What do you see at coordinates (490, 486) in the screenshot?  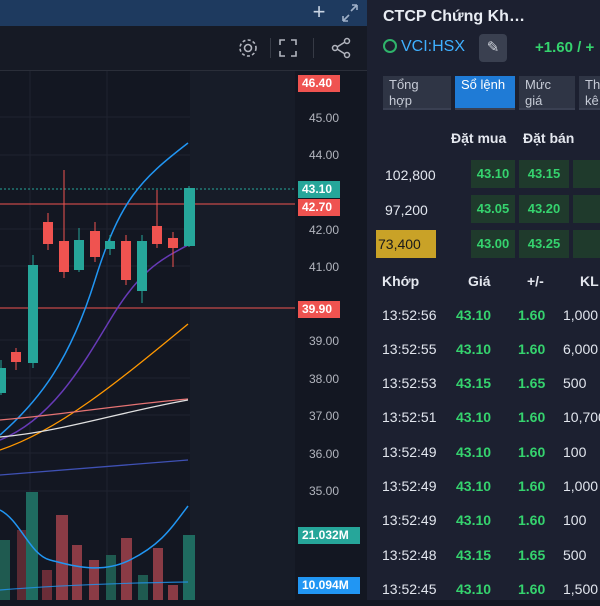 I see `trade-row: 13:52:49 43.10 1.60 1,000` at bounding box center [490, 486].